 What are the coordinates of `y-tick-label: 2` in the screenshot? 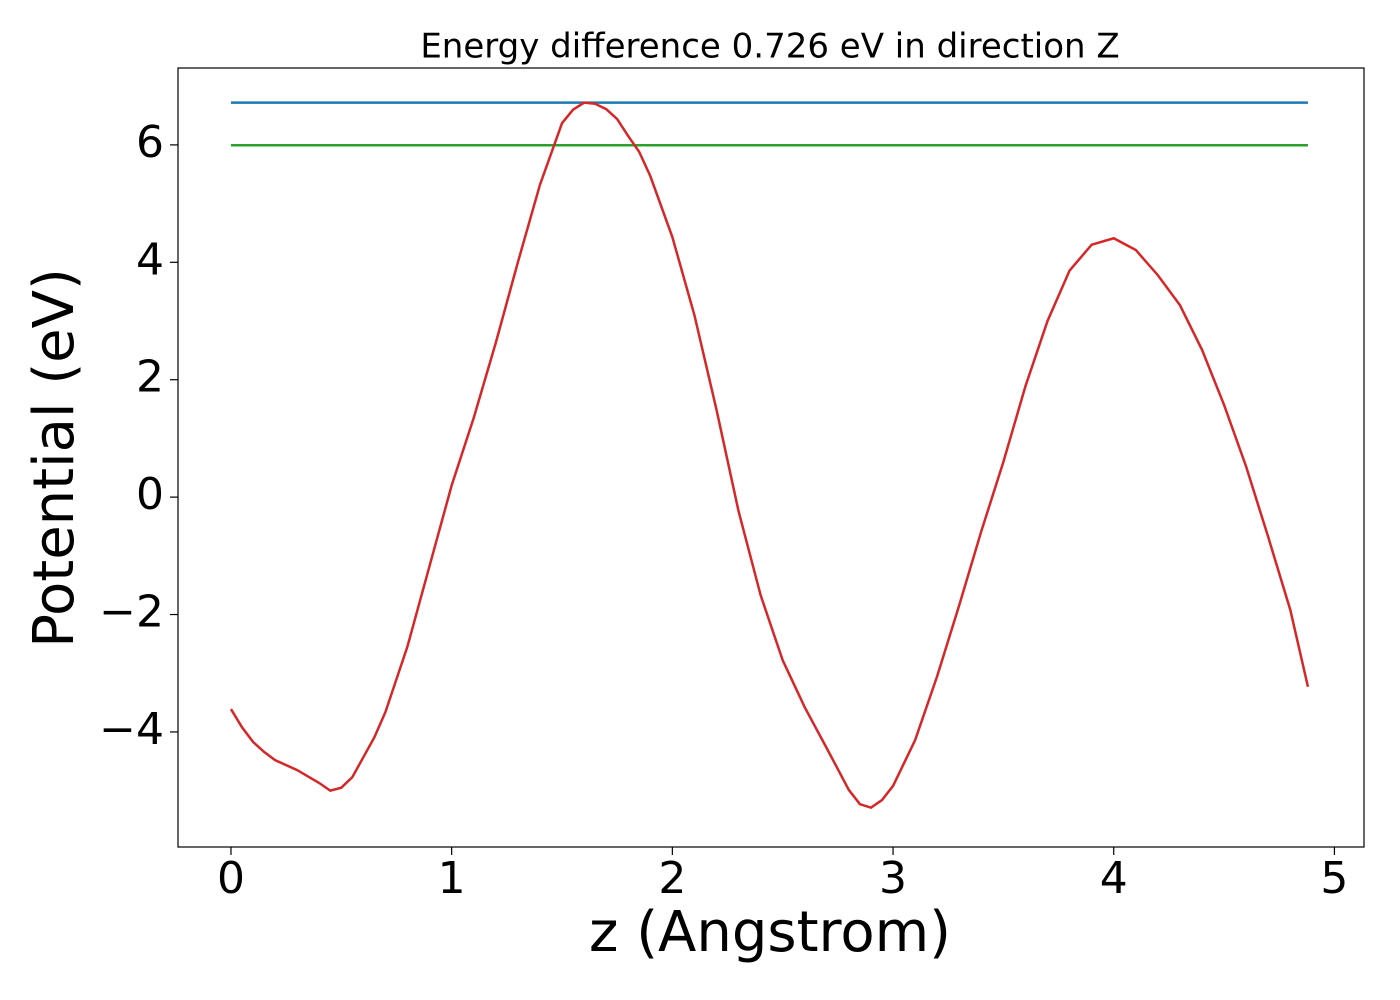 It's located at (150, 377).